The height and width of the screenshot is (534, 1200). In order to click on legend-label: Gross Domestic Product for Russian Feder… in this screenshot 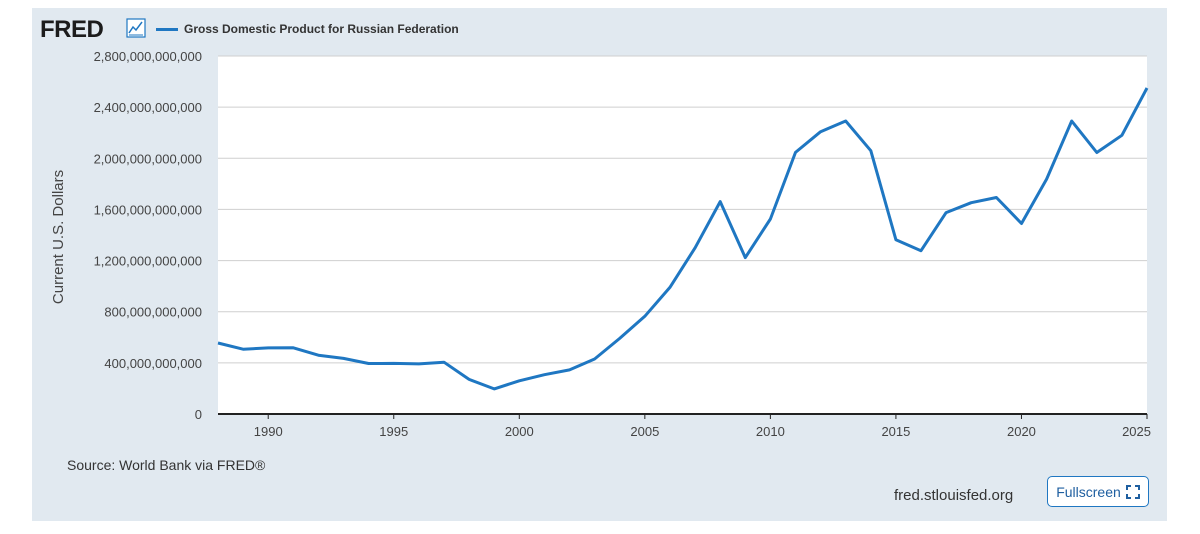, I will do `click(321, 29)`.